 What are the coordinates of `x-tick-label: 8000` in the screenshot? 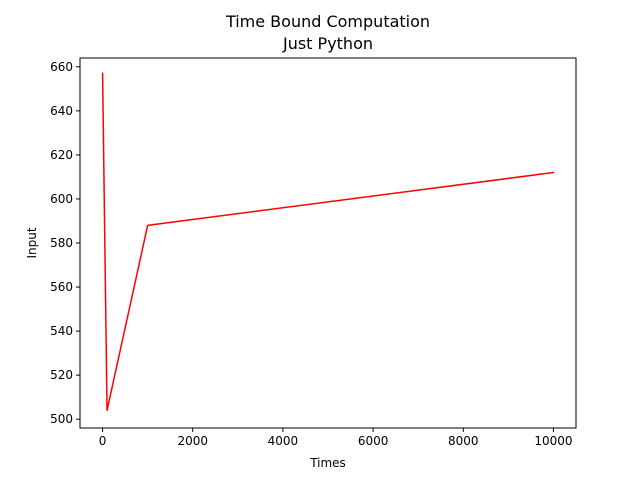 It's located at (463, 441).